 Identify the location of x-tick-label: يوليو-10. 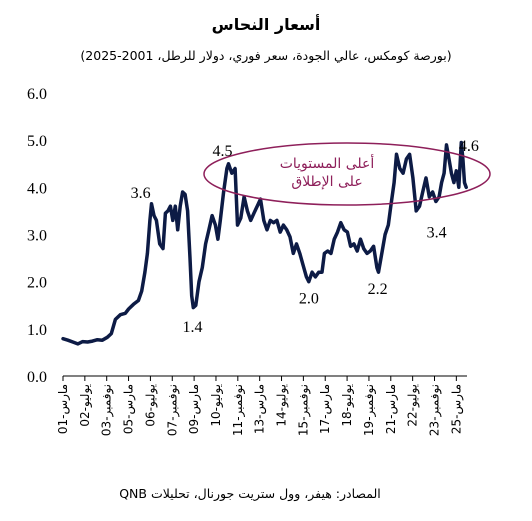
(216, 405).